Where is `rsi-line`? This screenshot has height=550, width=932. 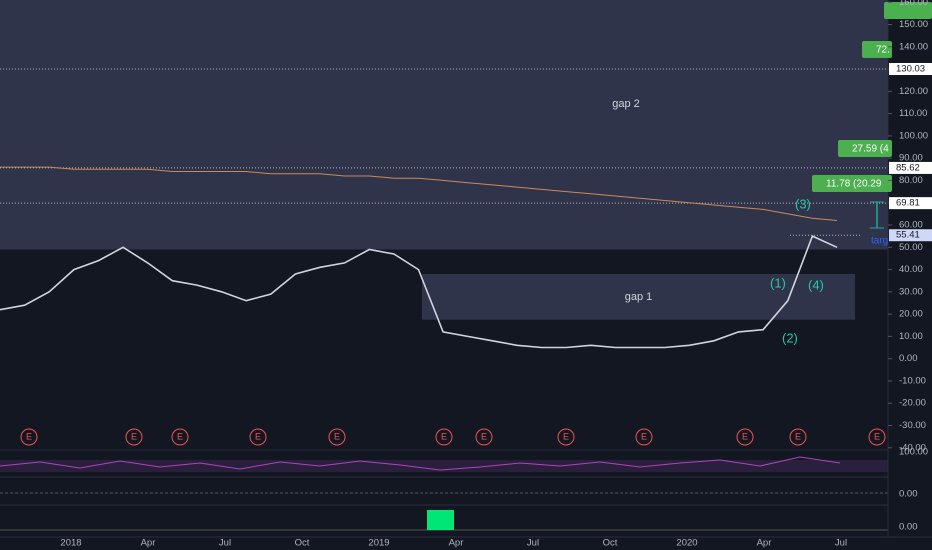 rsi-line is located at coordinates (420, 463).